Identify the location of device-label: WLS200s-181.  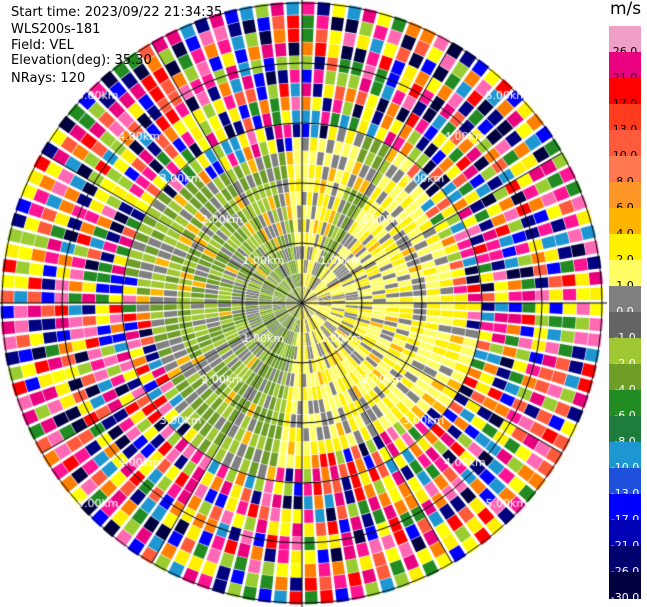
(56, 29).